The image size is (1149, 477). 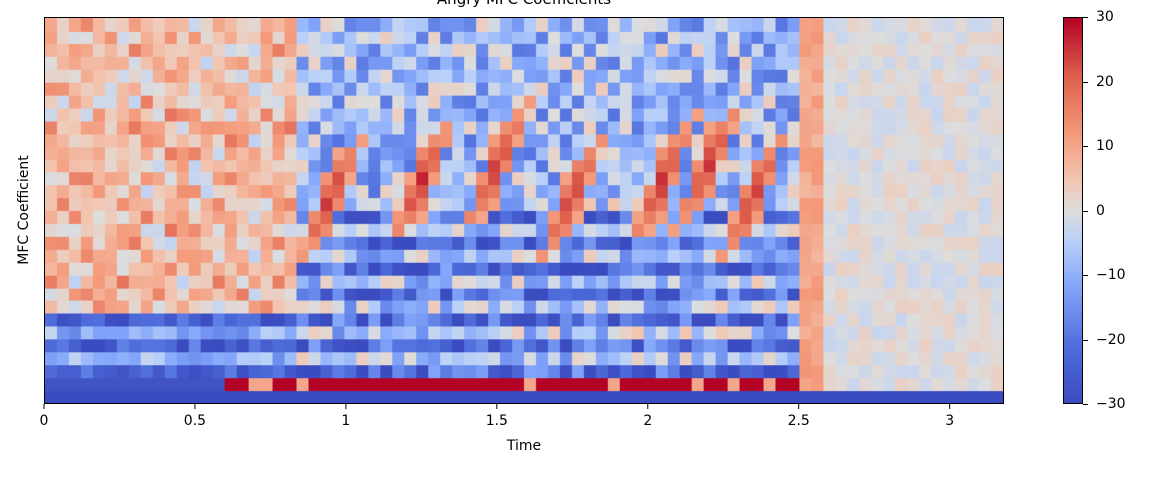 I want to click on y-axis-label: MFC Coefficient, so click(x=24, y=210).